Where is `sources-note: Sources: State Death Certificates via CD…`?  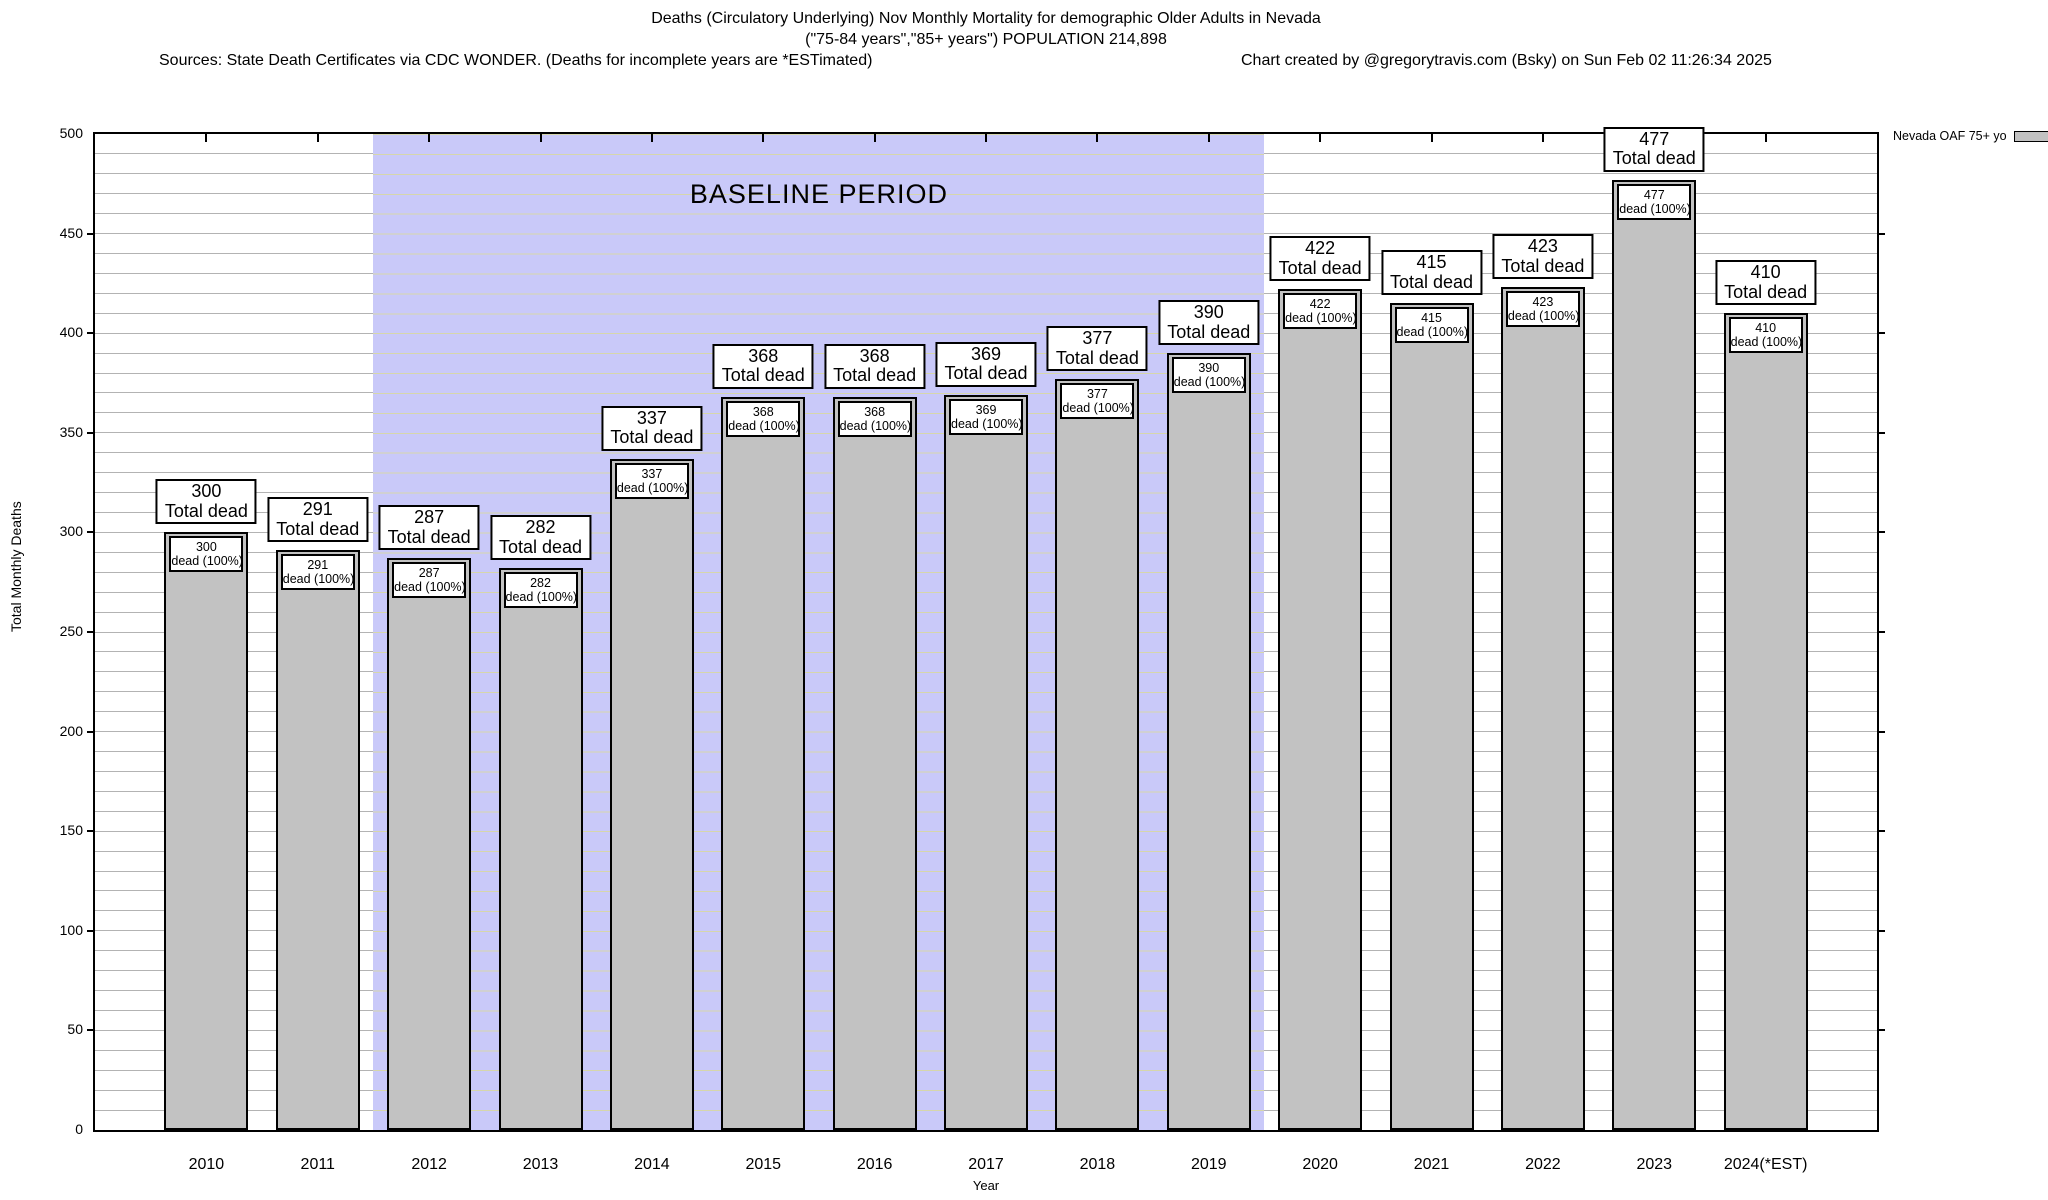
sources-note: Sources: State Death Certificates via CD… is located at coordinates (516, 60).